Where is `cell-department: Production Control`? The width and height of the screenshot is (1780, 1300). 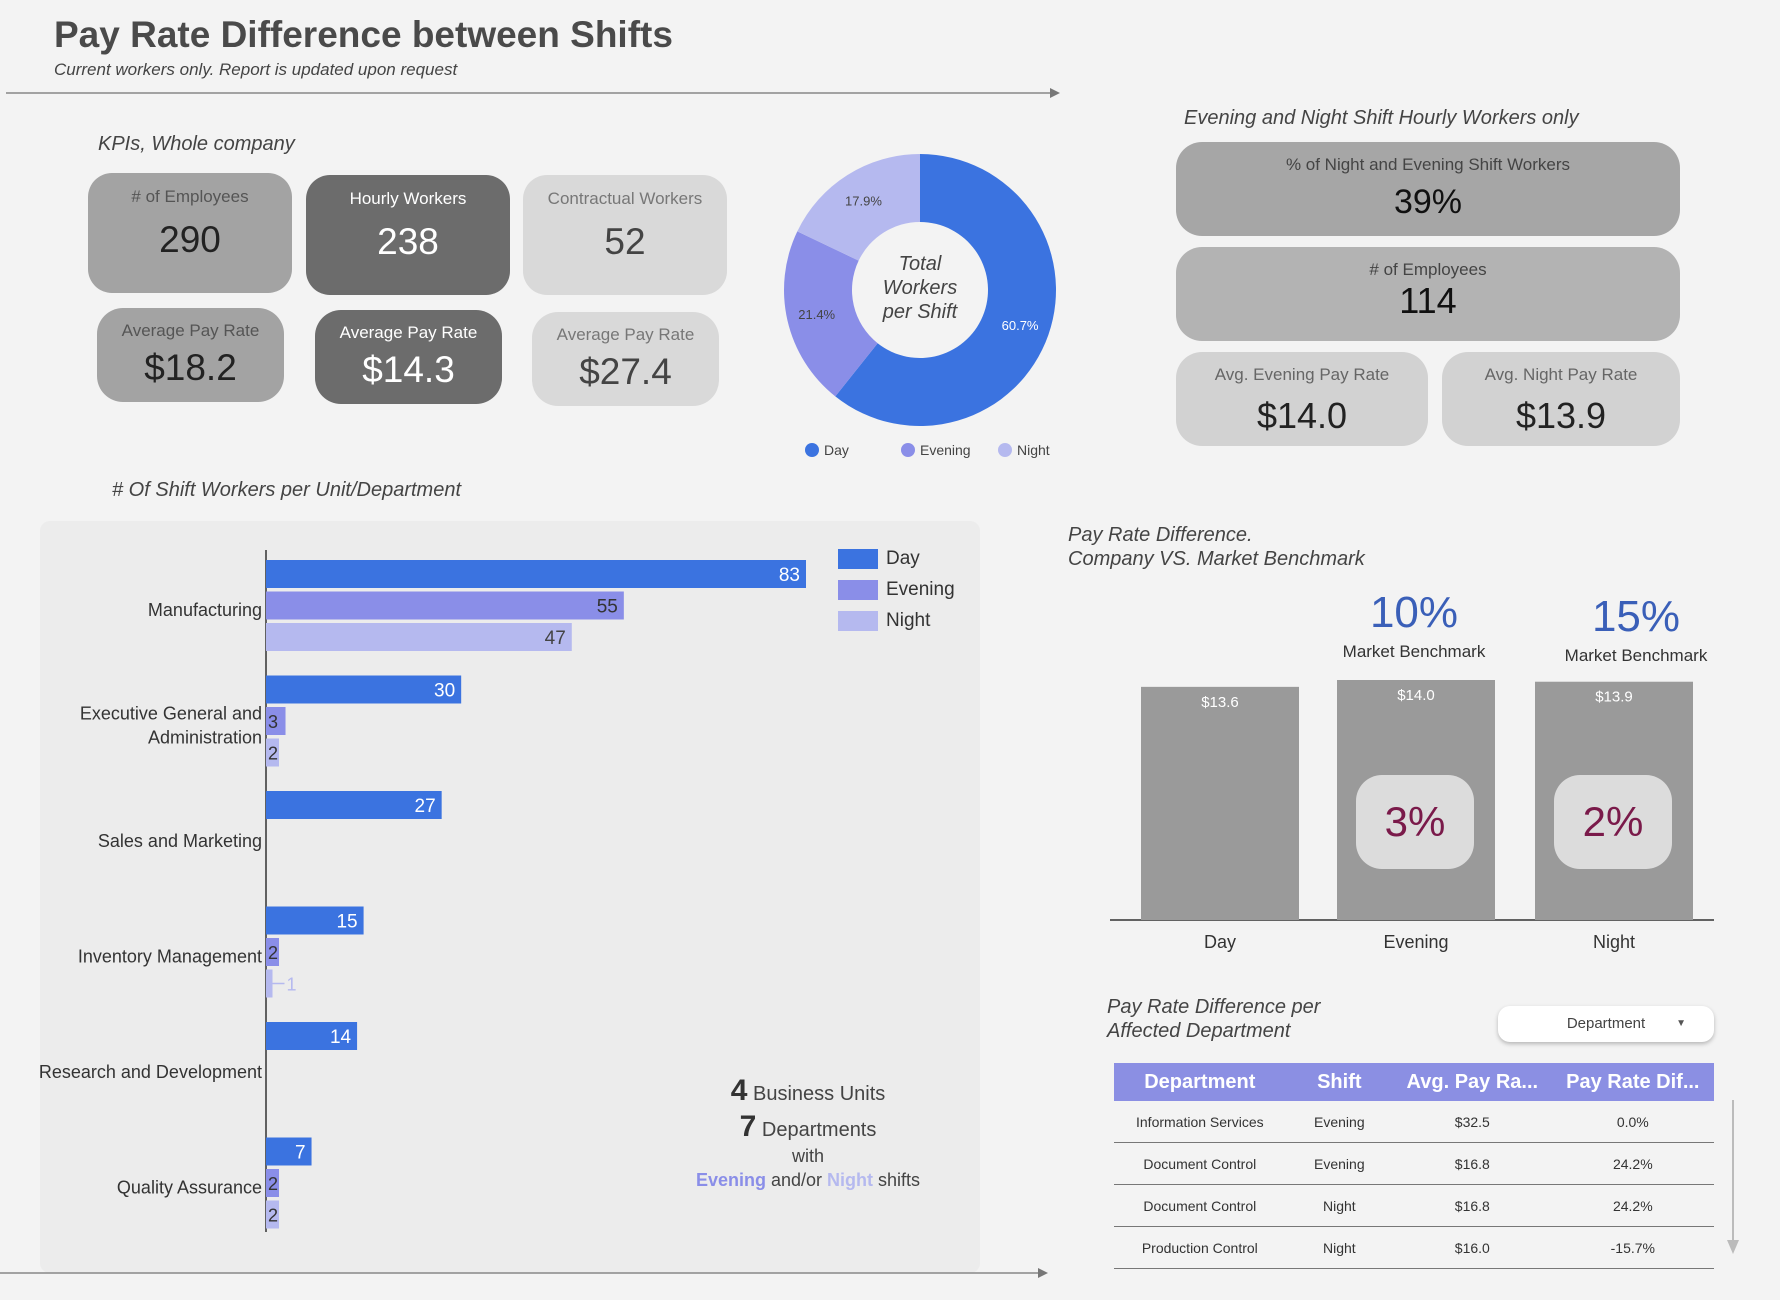 cell-department: Production Control is located at coordinates (1200, 1247).